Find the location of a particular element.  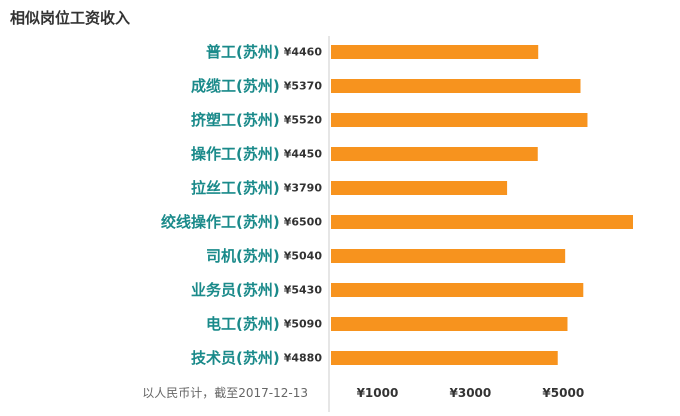

category-label: 司机(苏州) is located at coordinates (243, 256).